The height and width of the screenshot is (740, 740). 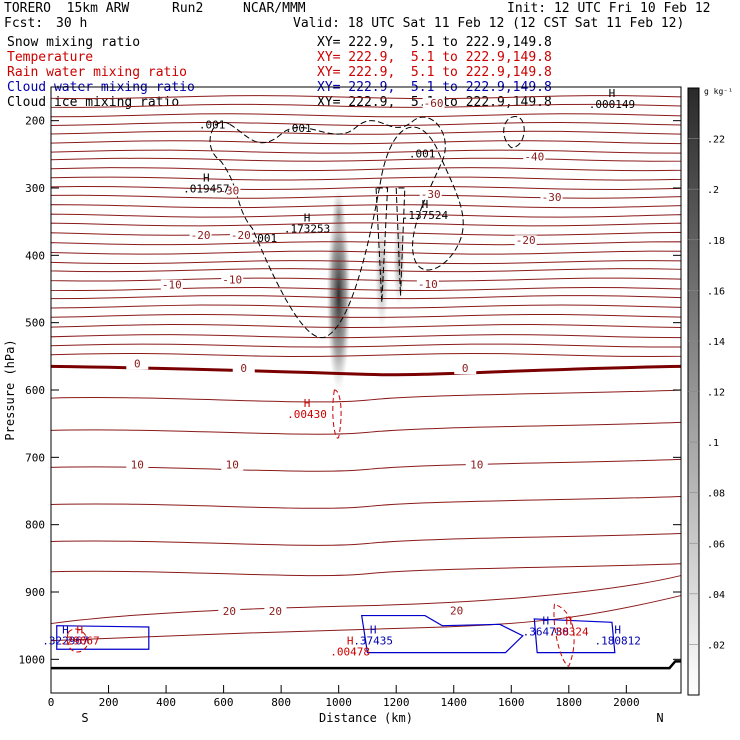 What do you see at coordinates (35, 390) in the screenshot?
I see `y-tick-label: 600` at bounding box center [35, 390].